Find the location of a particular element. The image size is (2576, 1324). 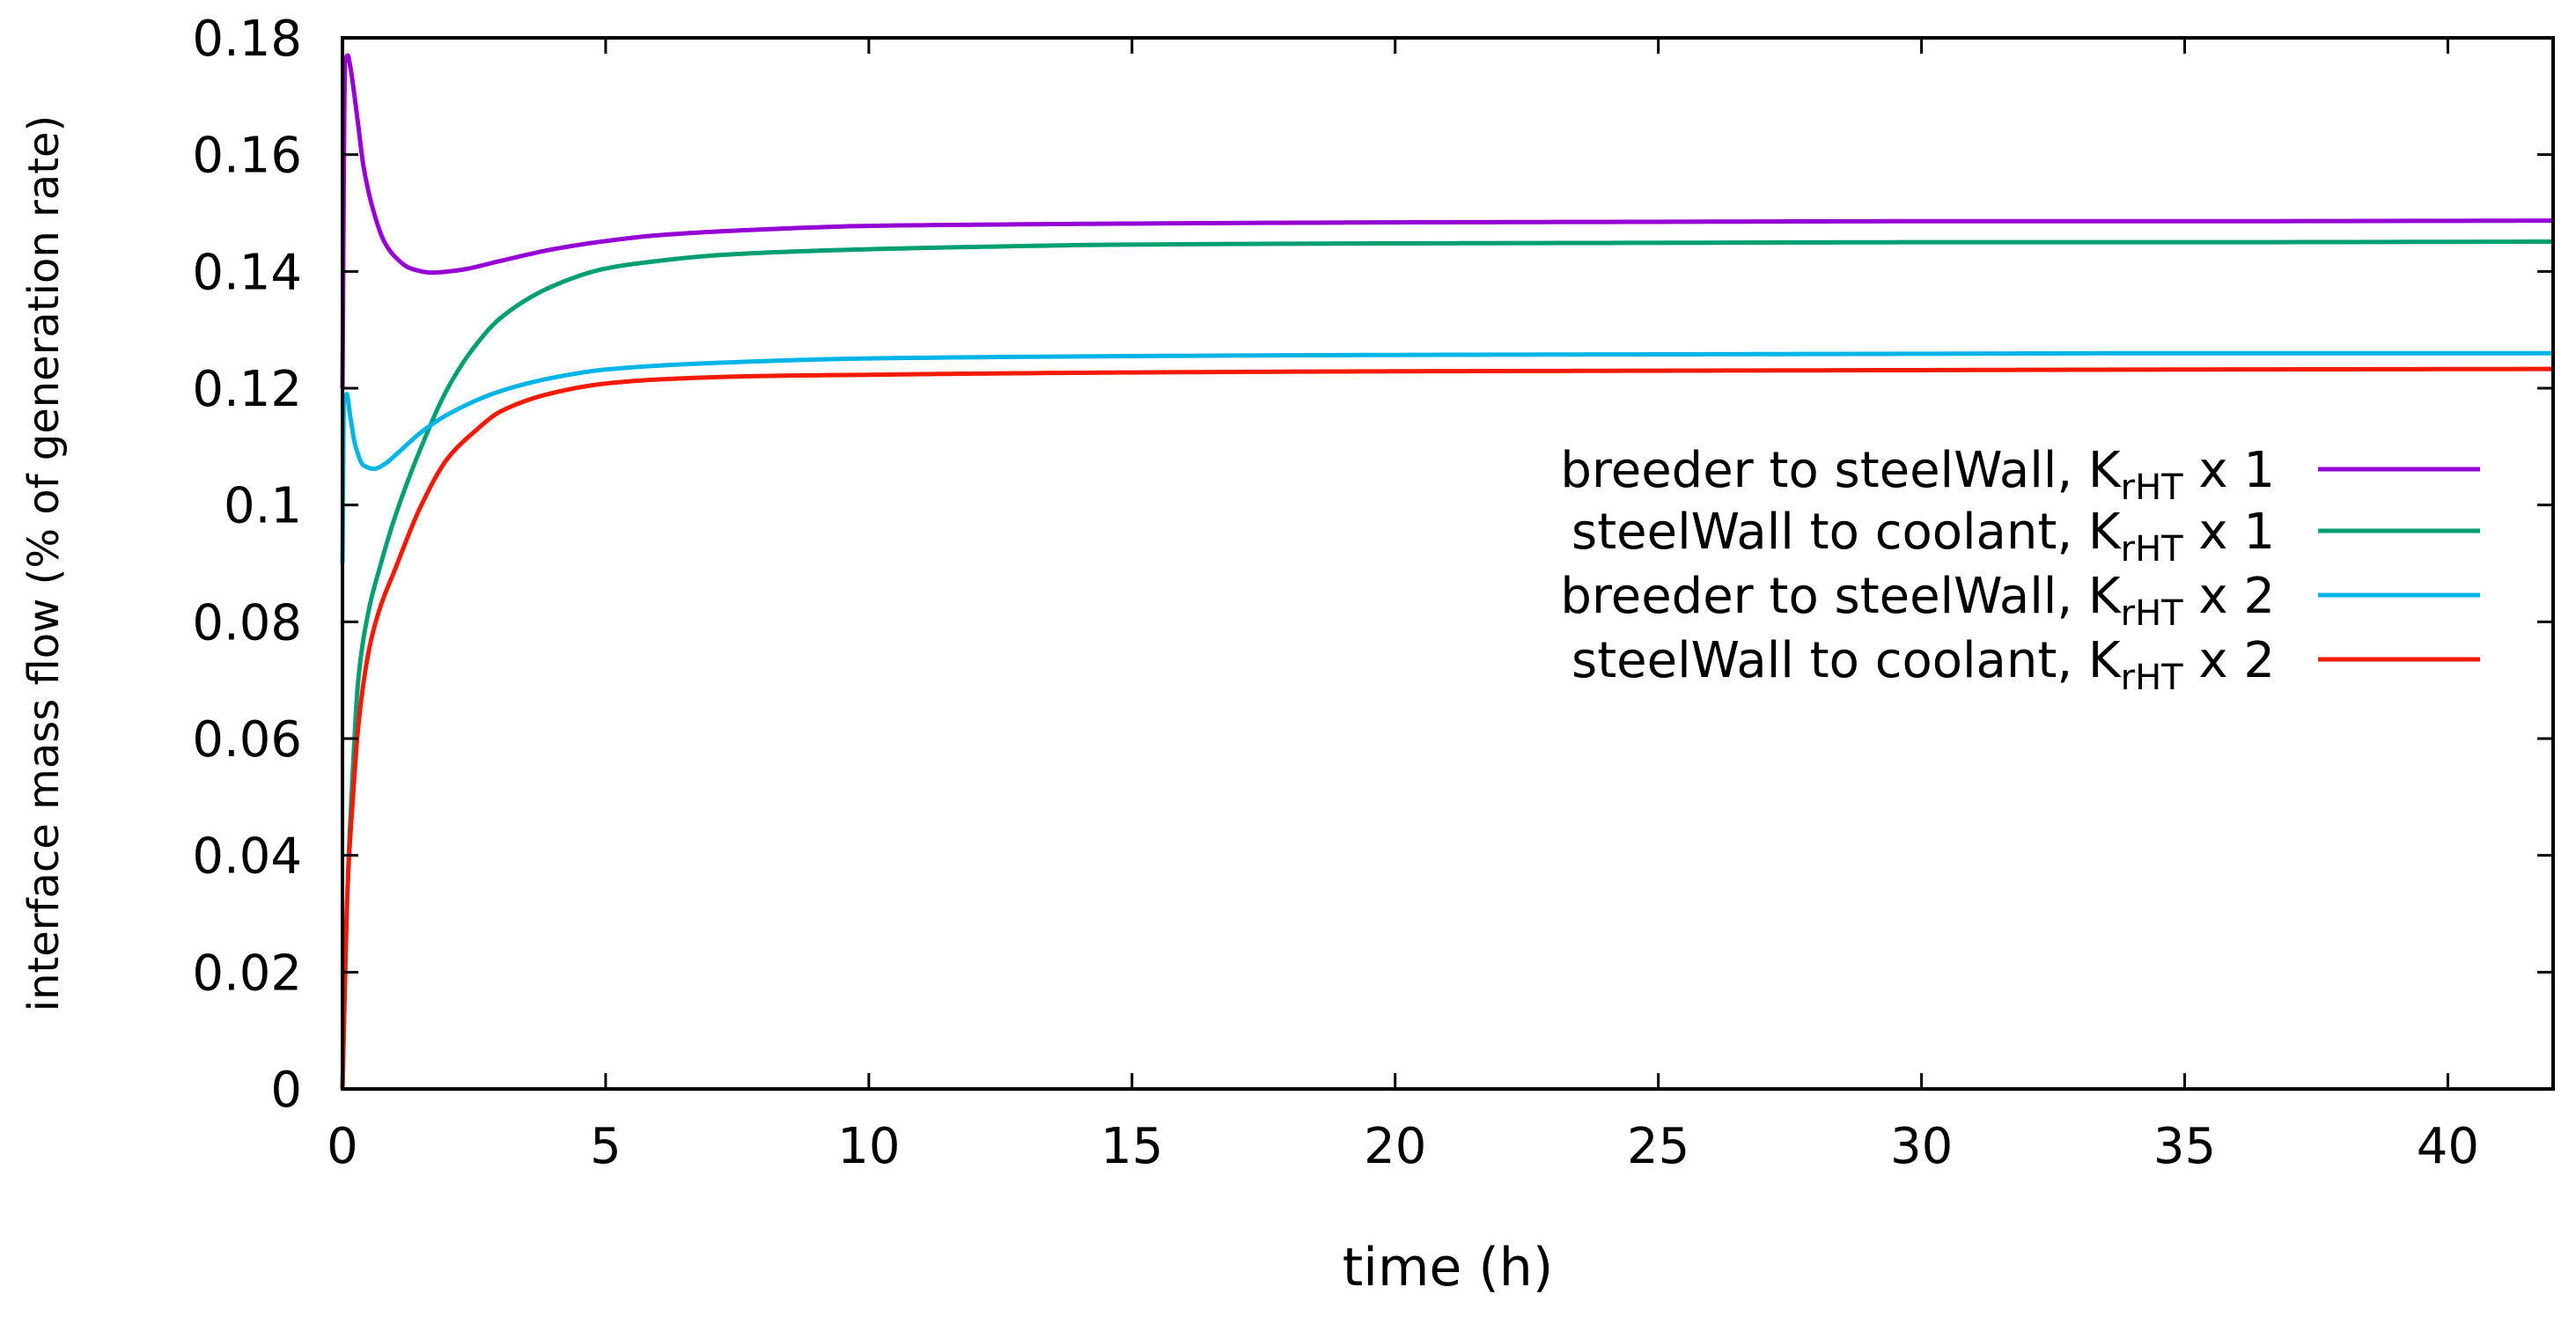

y-tick-label: 0.02 is located at coordinates (247, 974).